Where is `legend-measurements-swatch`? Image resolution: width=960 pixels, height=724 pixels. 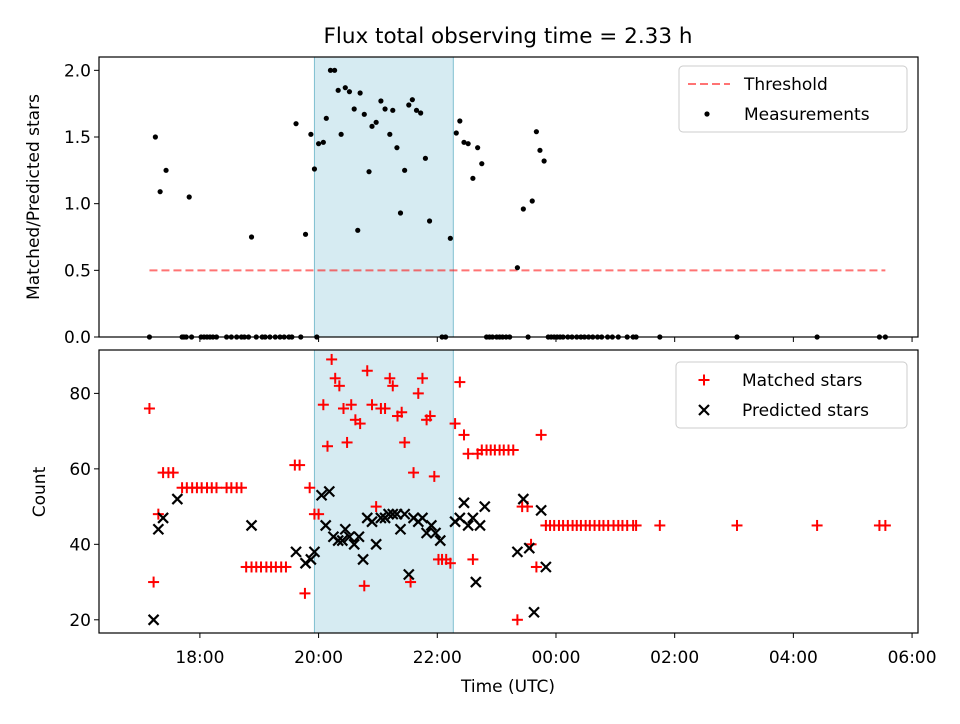 legend-measurements-swatch is located at coordinates (707, 114).